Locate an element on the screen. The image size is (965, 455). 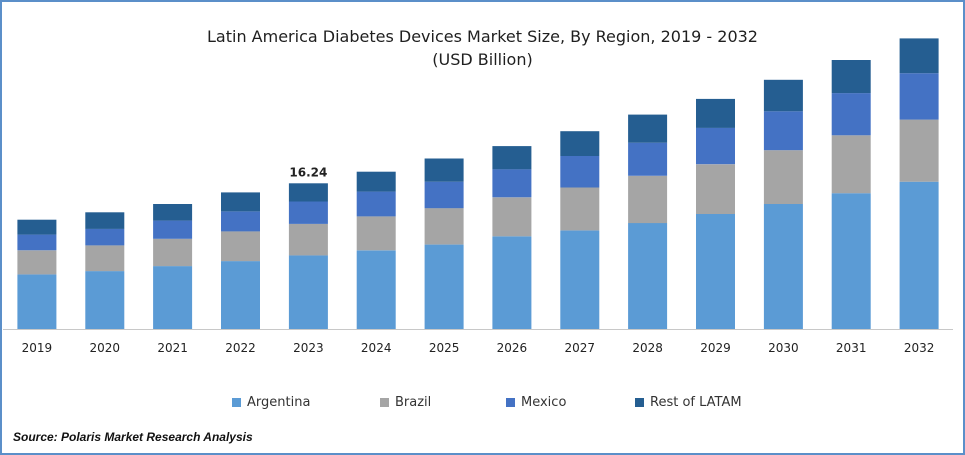
bar-2023-mexico is located at coordinates (308, 212).